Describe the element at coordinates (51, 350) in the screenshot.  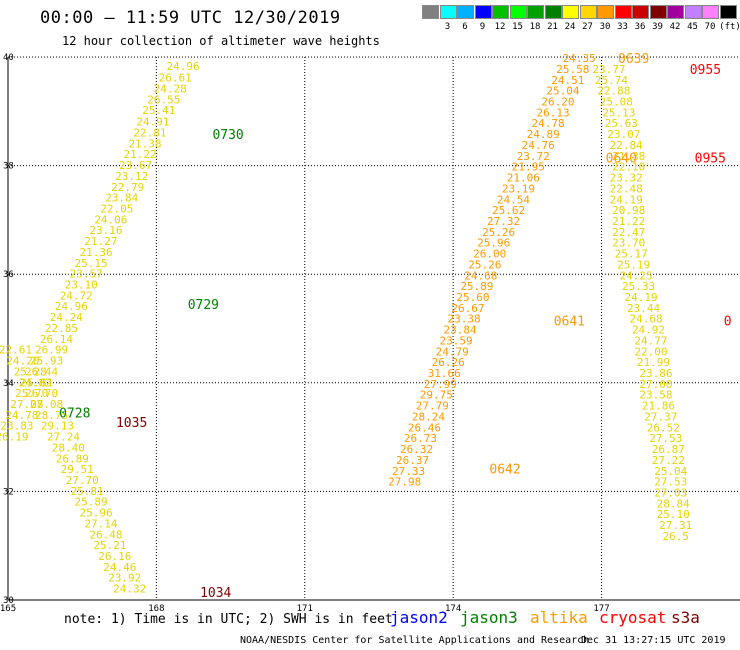
I see `wave-height-value: 26.99` at that location.